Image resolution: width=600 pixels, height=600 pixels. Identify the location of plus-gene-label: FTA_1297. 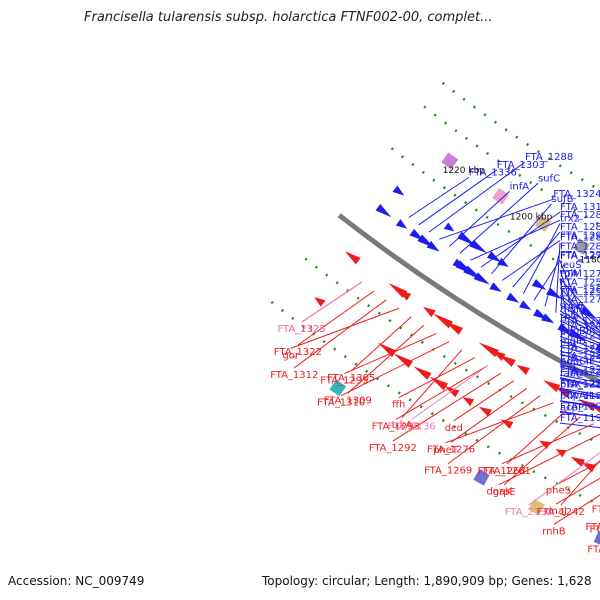
(580, 236).